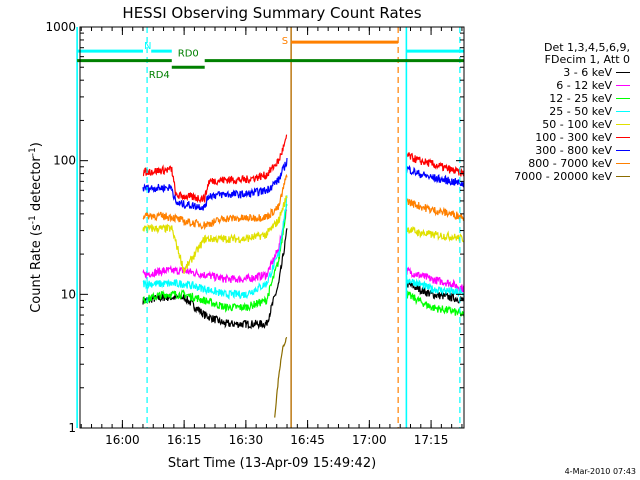  What do you see at coordinates (570, 163) in the screenshot?
I see `legend-label: 800 - 7000 keV` at bounding box center [570, 163].